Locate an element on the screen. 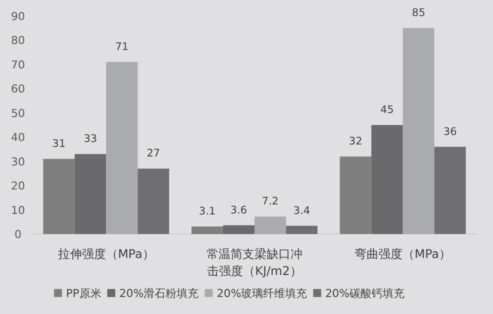 This screenshot has height=314, width=493. data-label: 45 is located at coordinates (387, 110).